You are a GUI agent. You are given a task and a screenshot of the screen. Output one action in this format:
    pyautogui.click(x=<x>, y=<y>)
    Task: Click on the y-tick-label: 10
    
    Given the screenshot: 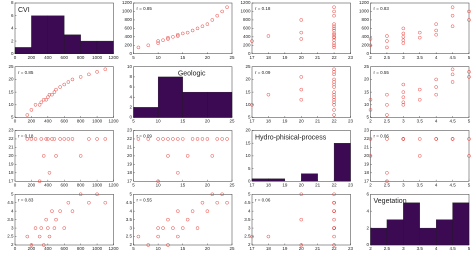 What is the action you would take?
    pyautogui.click(x=248, y=155)
    